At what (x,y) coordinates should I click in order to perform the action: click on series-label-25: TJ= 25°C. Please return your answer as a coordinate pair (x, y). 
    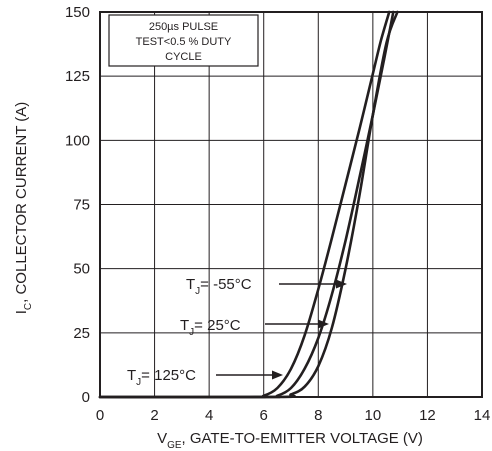
    Looking at the image, I should click on (254, 327).